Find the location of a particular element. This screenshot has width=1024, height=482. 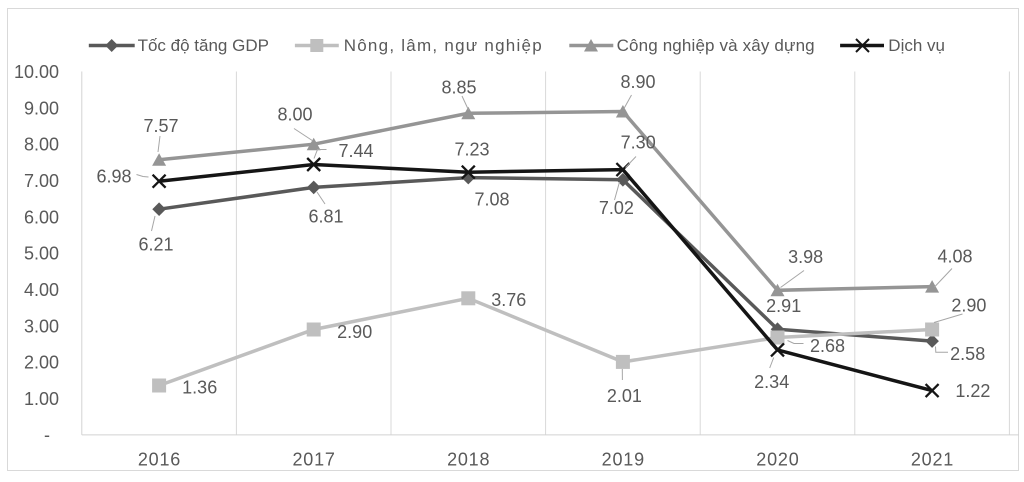

svg-text: 3.00 is located at coordinates (41, 326).